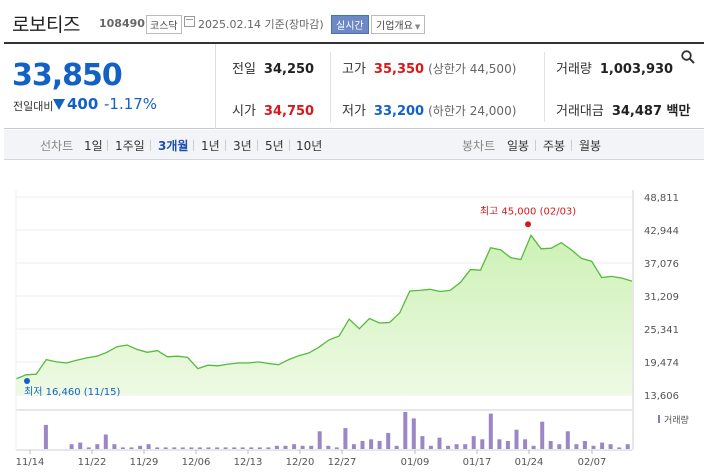 The height and width of the screenshot is (474, 704). What do you see at coordinates (676, 420) in the screenshot?
I see `volume-legend-label: 거래량` at bounding box center [676, 420].